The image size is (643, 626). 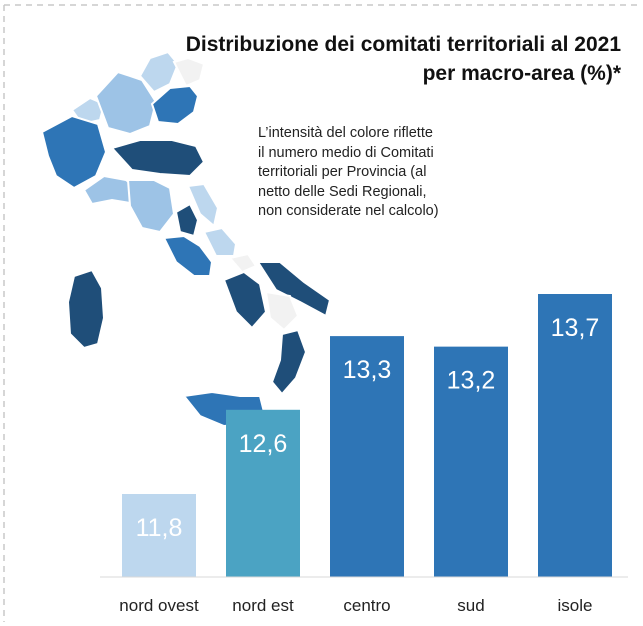 What do you see at coordinates (282, 311) in the screenshot?
I see `map-region-basilicata` at bounding box center [282, 311].